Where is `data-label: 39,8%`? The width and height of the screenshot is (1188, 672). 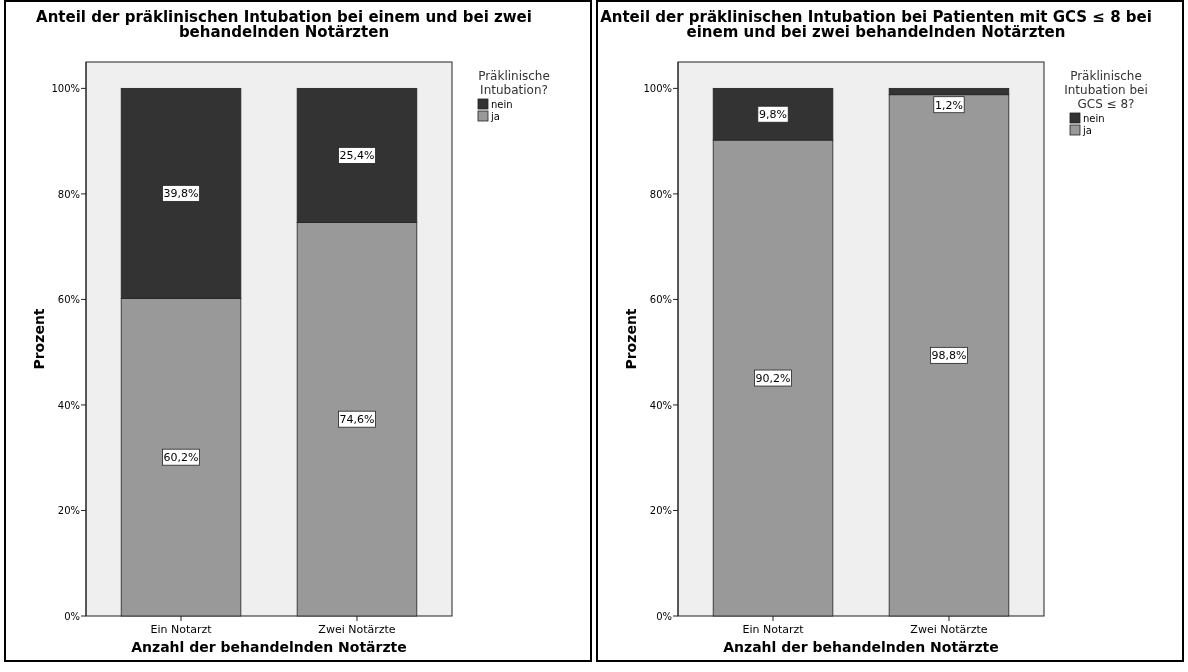 data-label: 39,8% is located at coordinates (181, 194).